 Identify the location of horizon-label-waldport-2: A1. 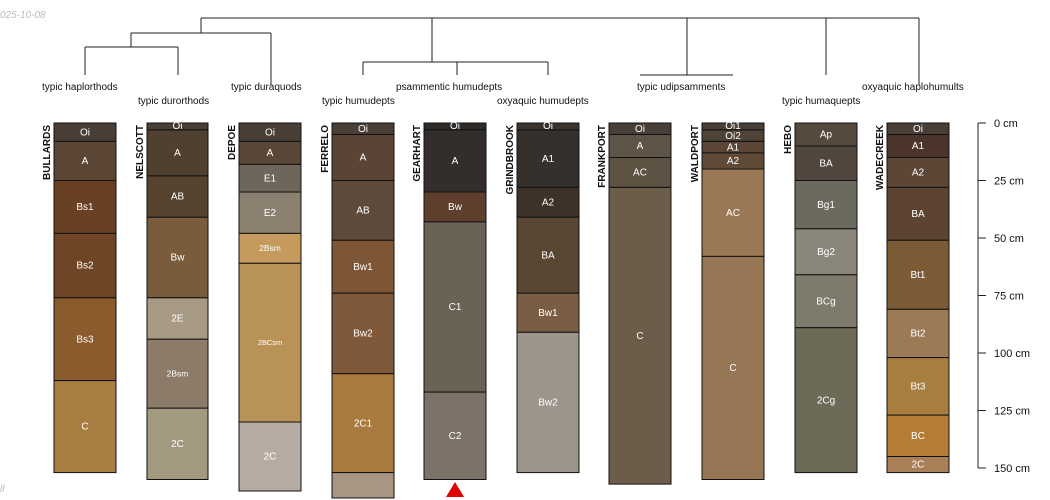
(733, 147).